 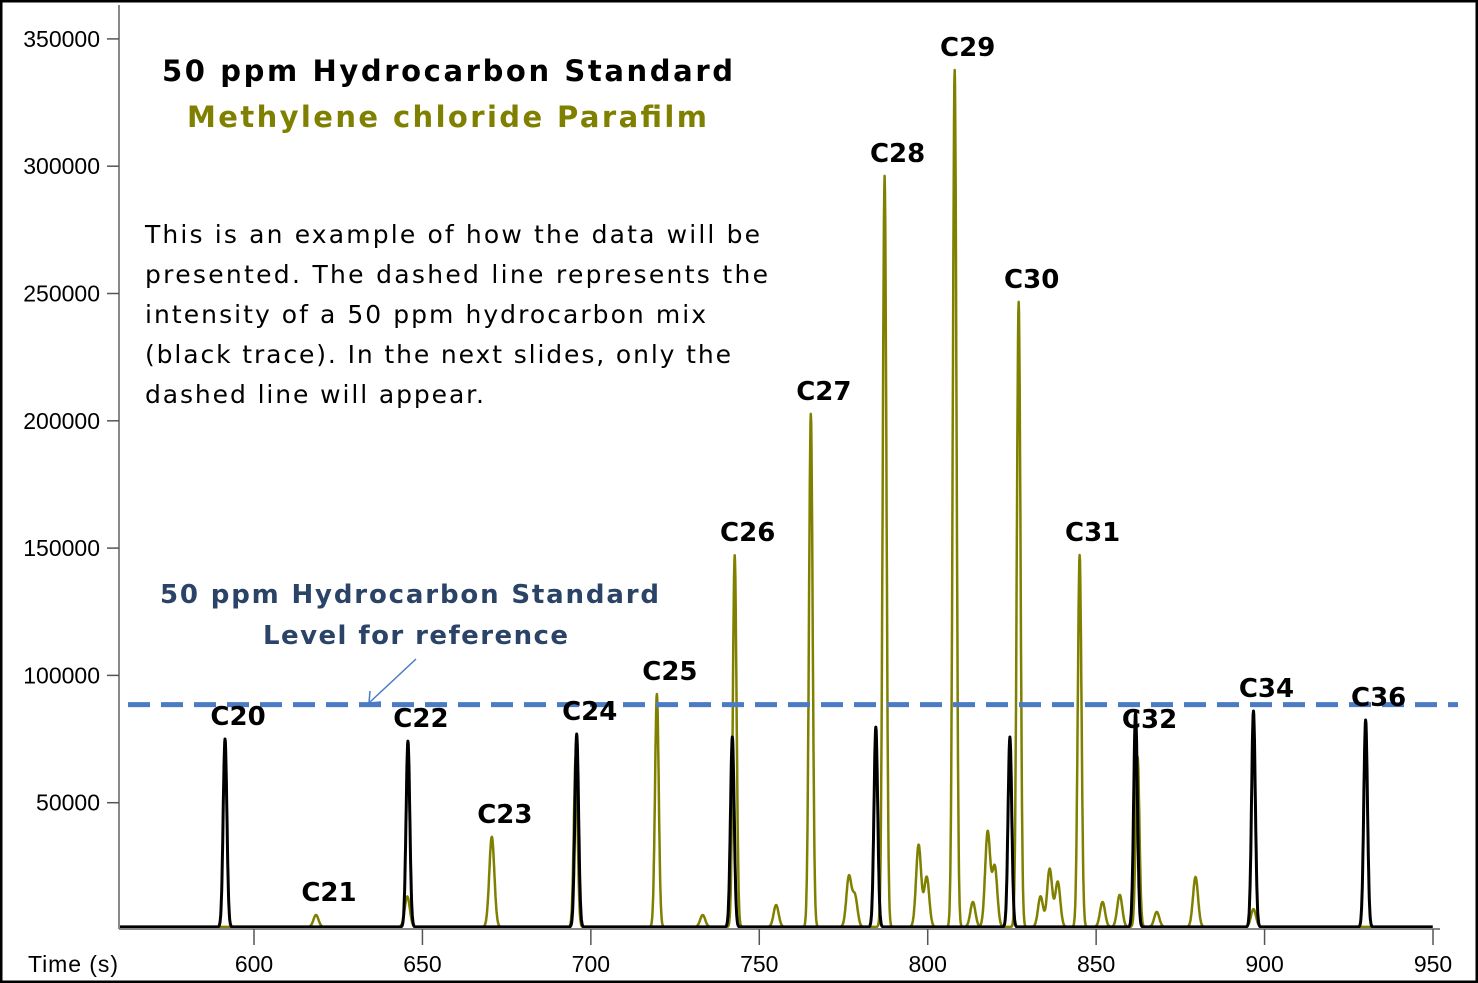 I want to click on description-line-3: intensity of a 50 ppm hydrocarbon mix, so click(x=425, y=314).